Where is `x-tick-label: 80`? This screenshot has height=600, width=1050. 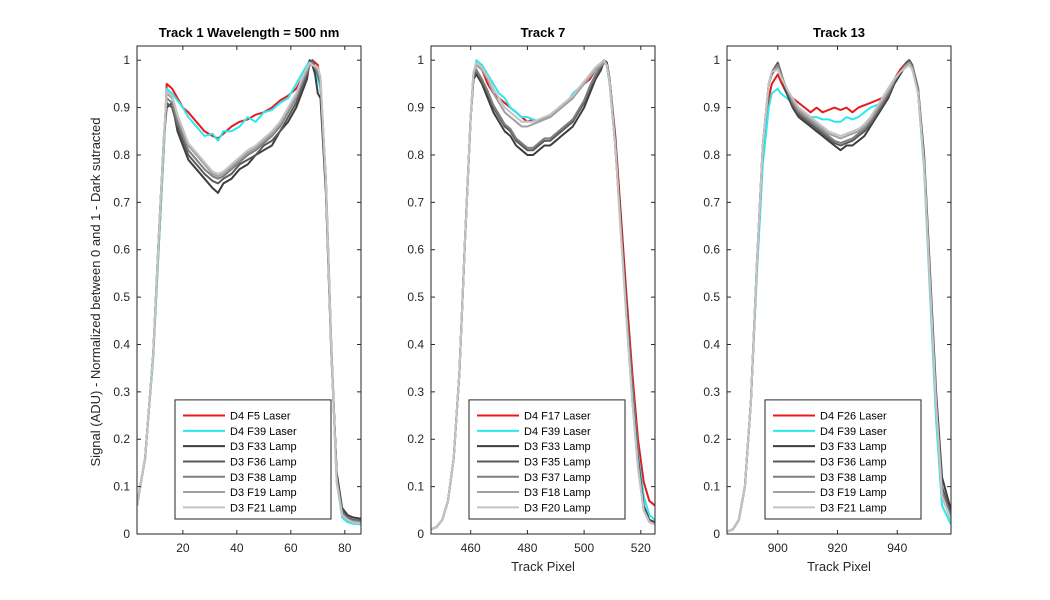
x-tick-label: 80 is located at coordinates (345, 548).